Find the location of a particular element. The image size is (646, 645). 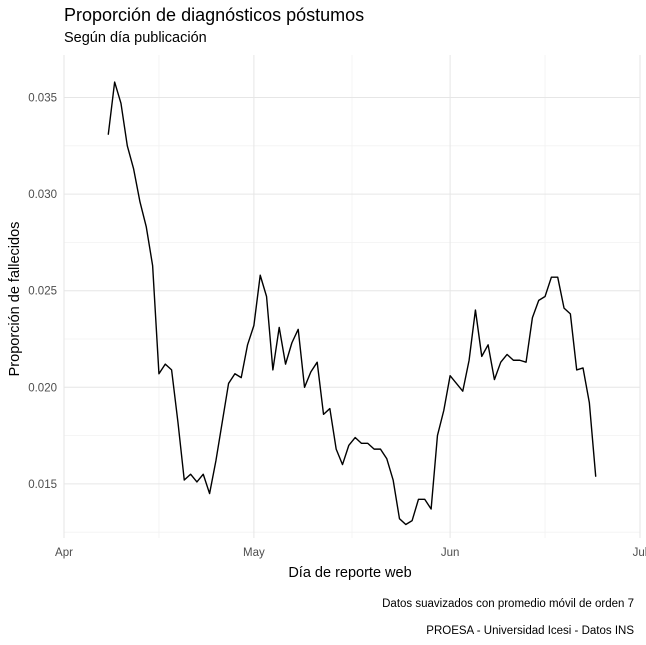

y-tick-label: 0.020 is located at coordinates (42, 388).